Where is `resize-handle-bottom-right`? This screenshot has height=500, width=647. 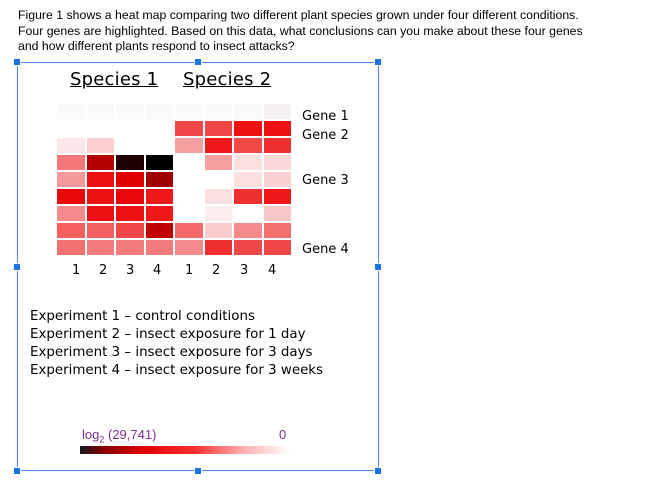
resize-handle-bottom-right is located at coordinates (378, 471).